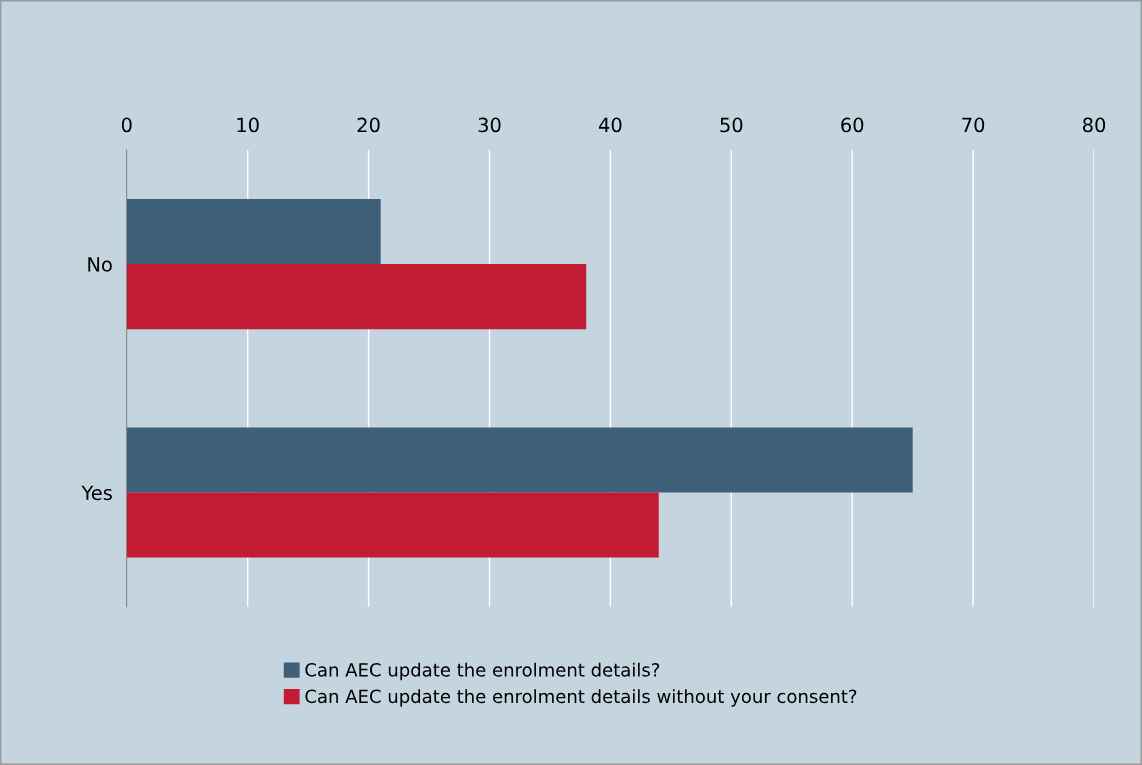  What do you see at coordinates (482, 671) in the screenshot?
I see `legend-label: Can AEC update the enrolment details?` at bounding box center [482, 671].